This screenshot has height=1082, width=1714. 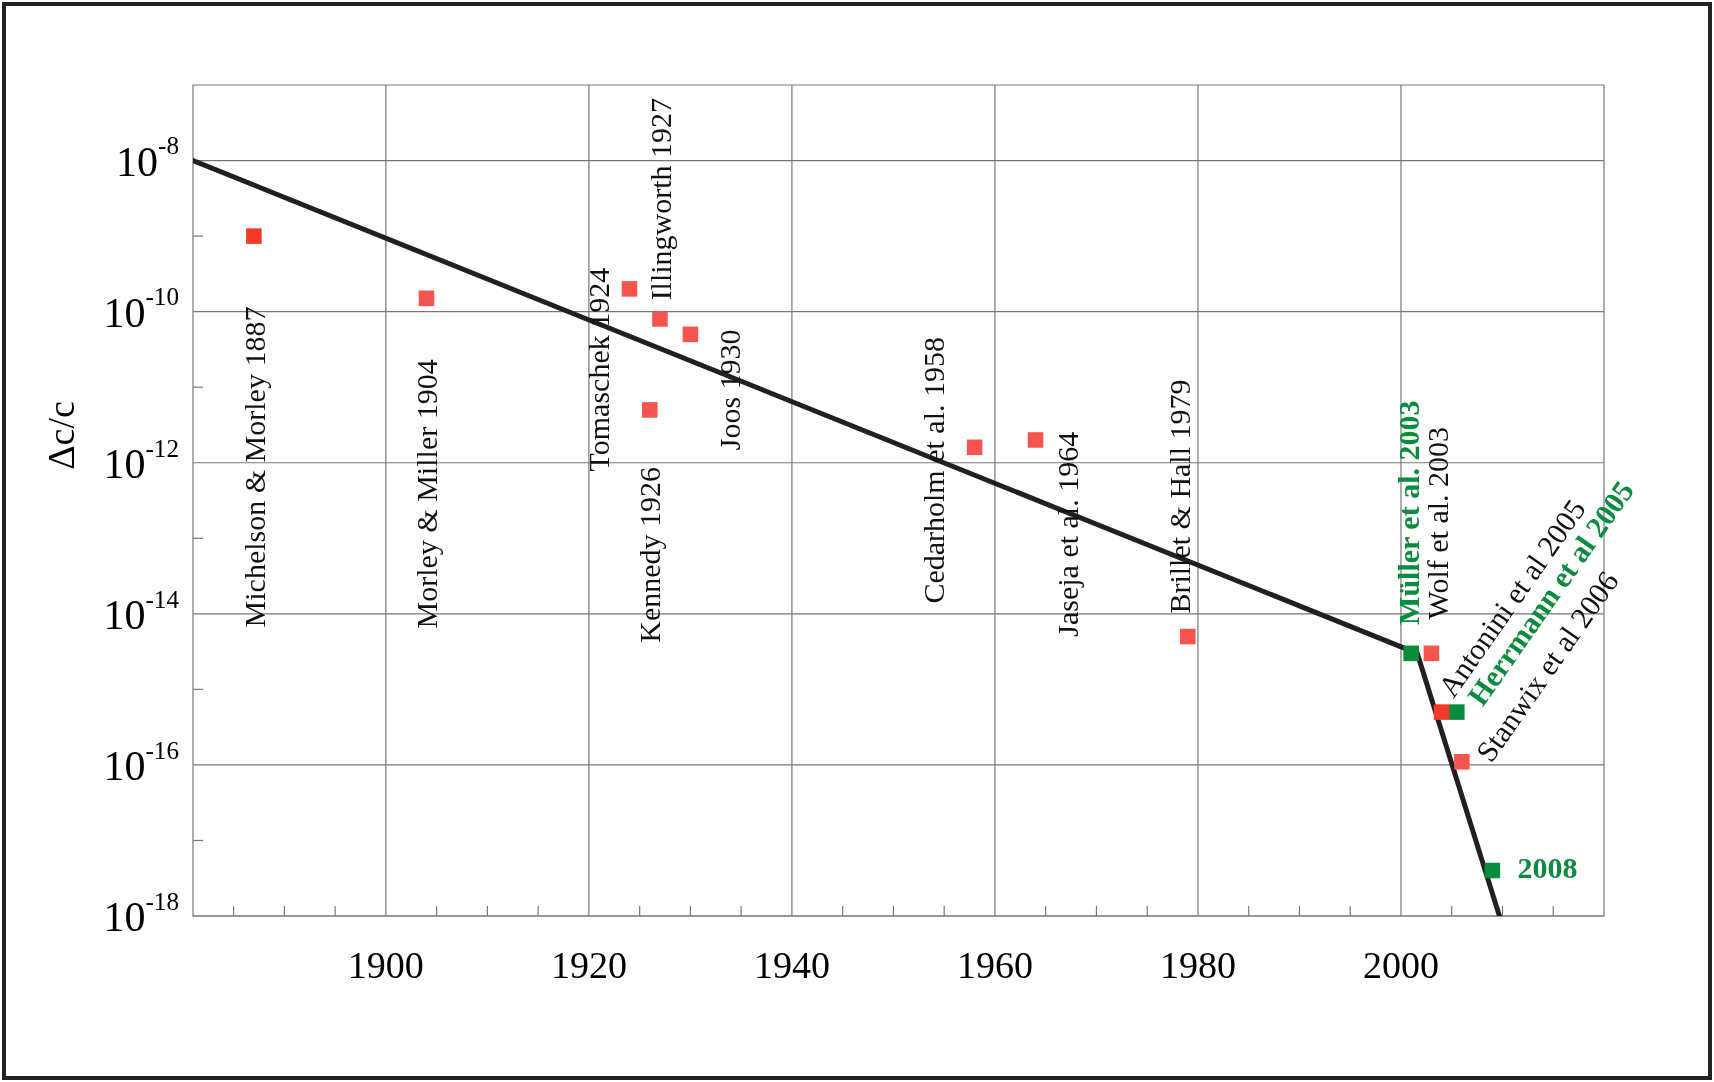 I want to click on text: Müller et al. 2003, so click(x=1408, y=512).